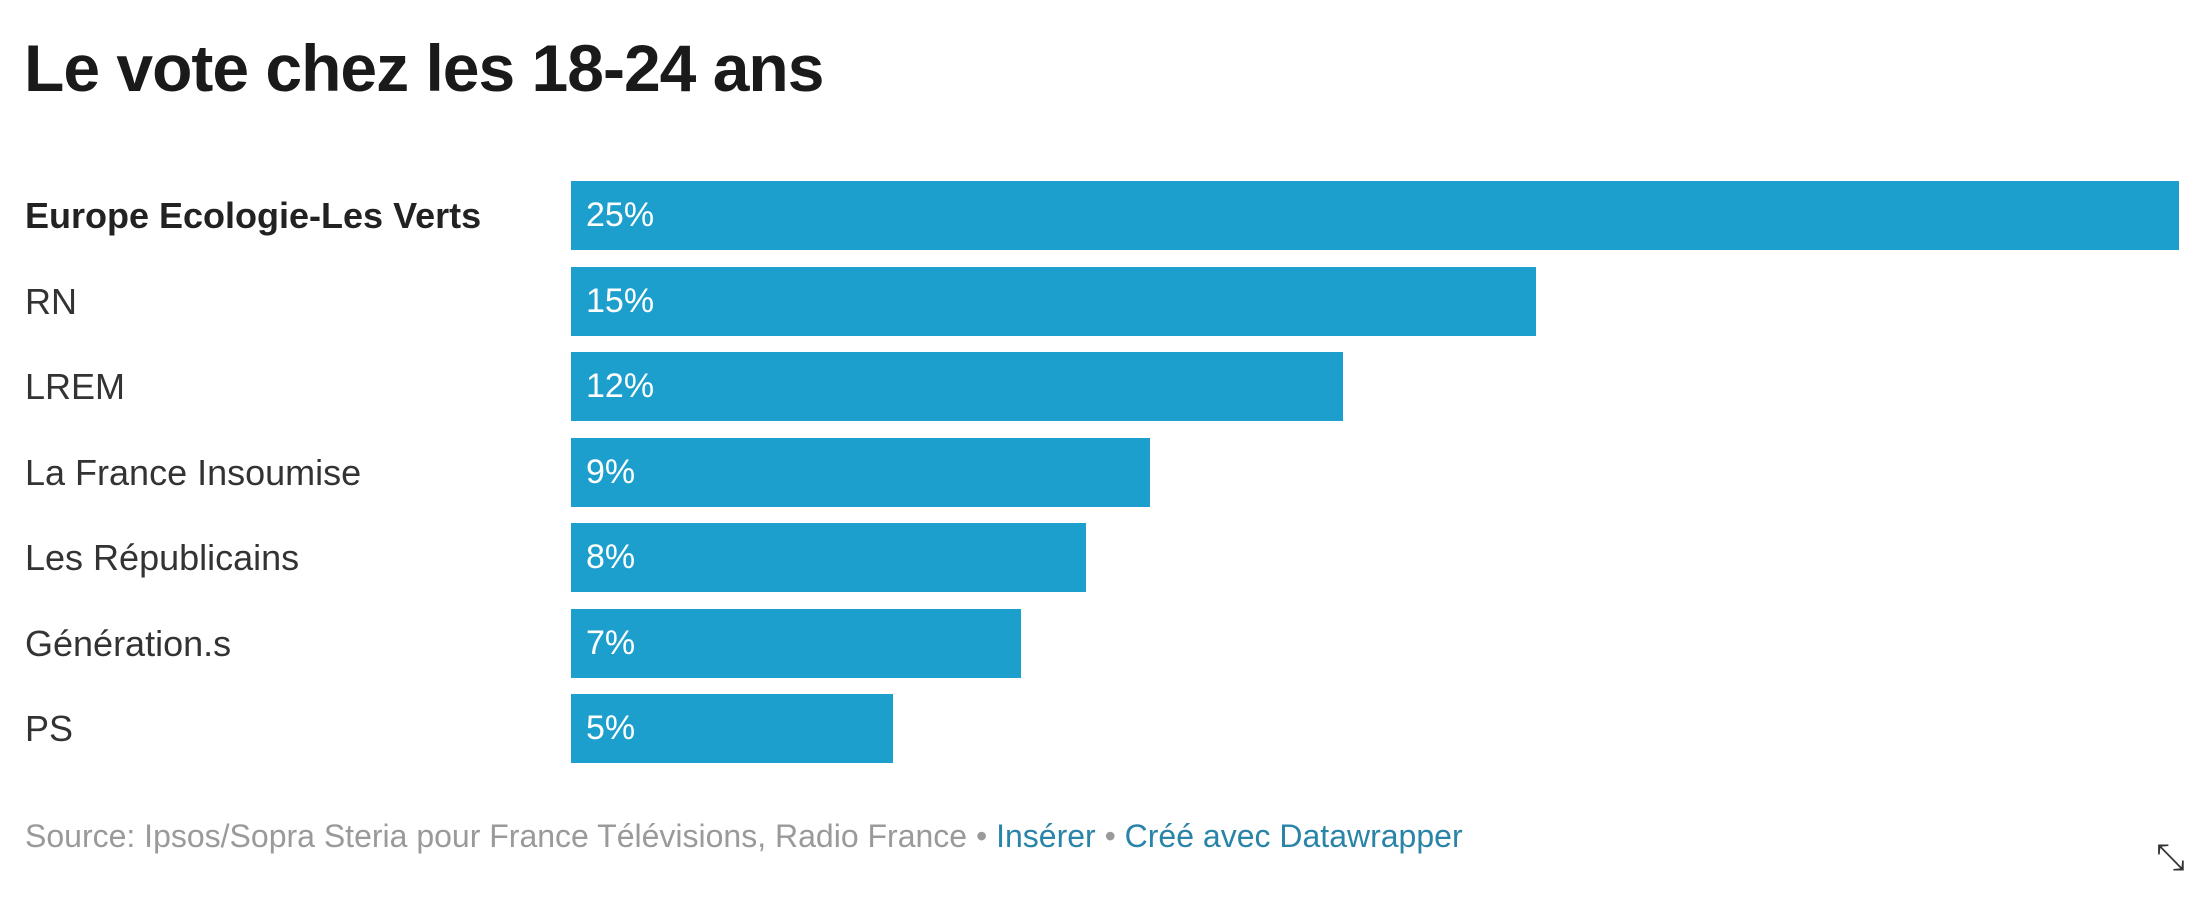 This screenshot has width=2200, height=906. Describe the element at coordinates (424, 68) in the screenshot. I see `chart-title: Le vote chez les 18-24 ans` at that location.